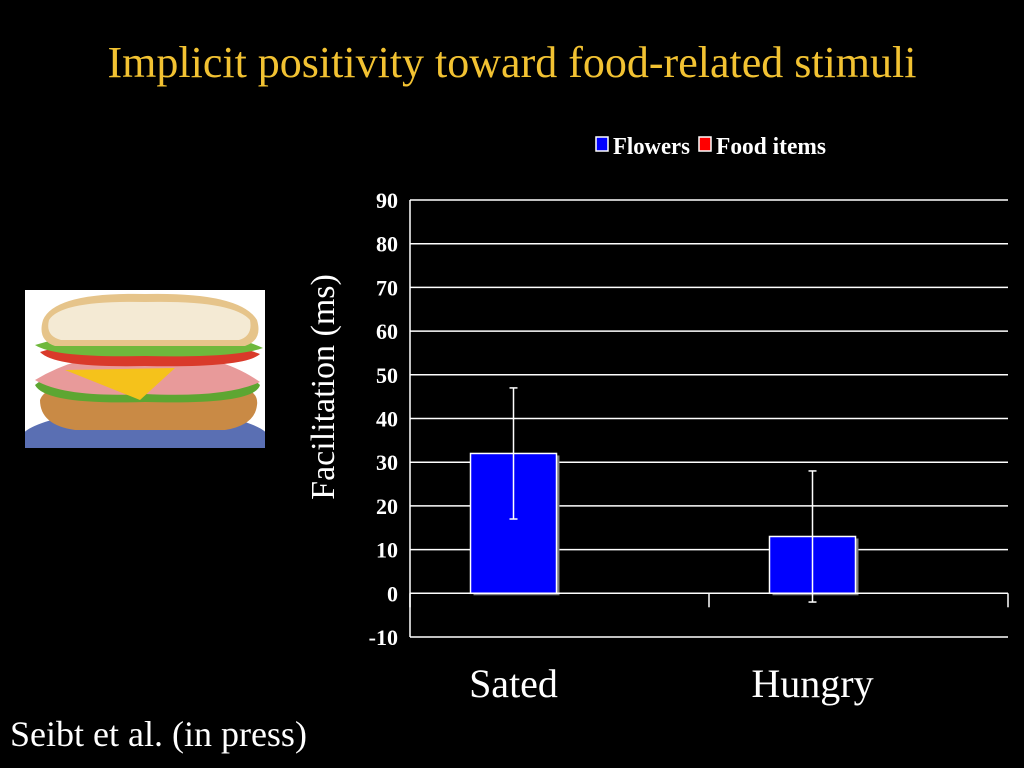 This screenshot has height=768, width=1024. Describe the element at coordinates (387, 375) in the screenshot. I see `y-tick-label: 50` at that location.